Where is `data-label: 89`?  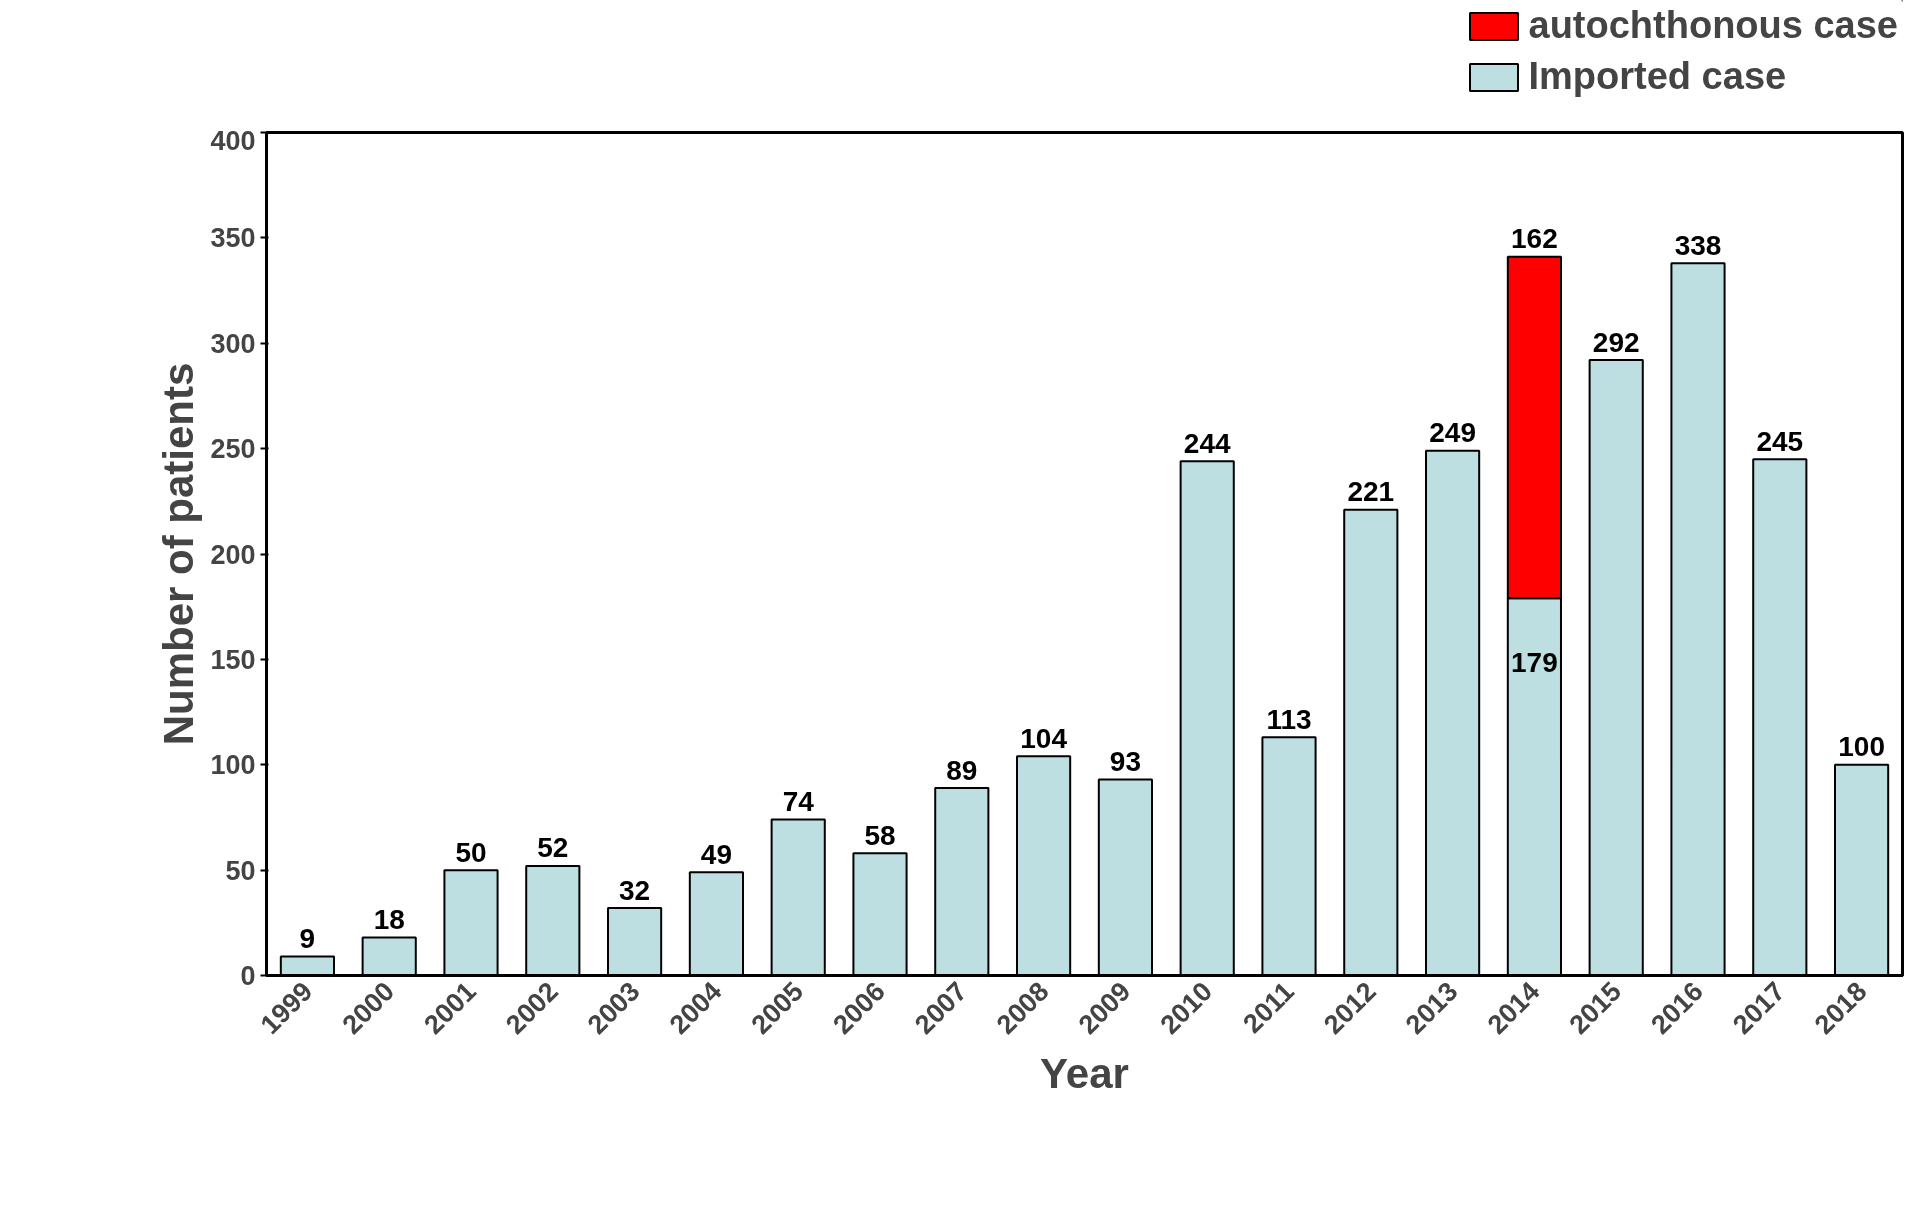
data-label: 89 is located at coordinates (962, 770).